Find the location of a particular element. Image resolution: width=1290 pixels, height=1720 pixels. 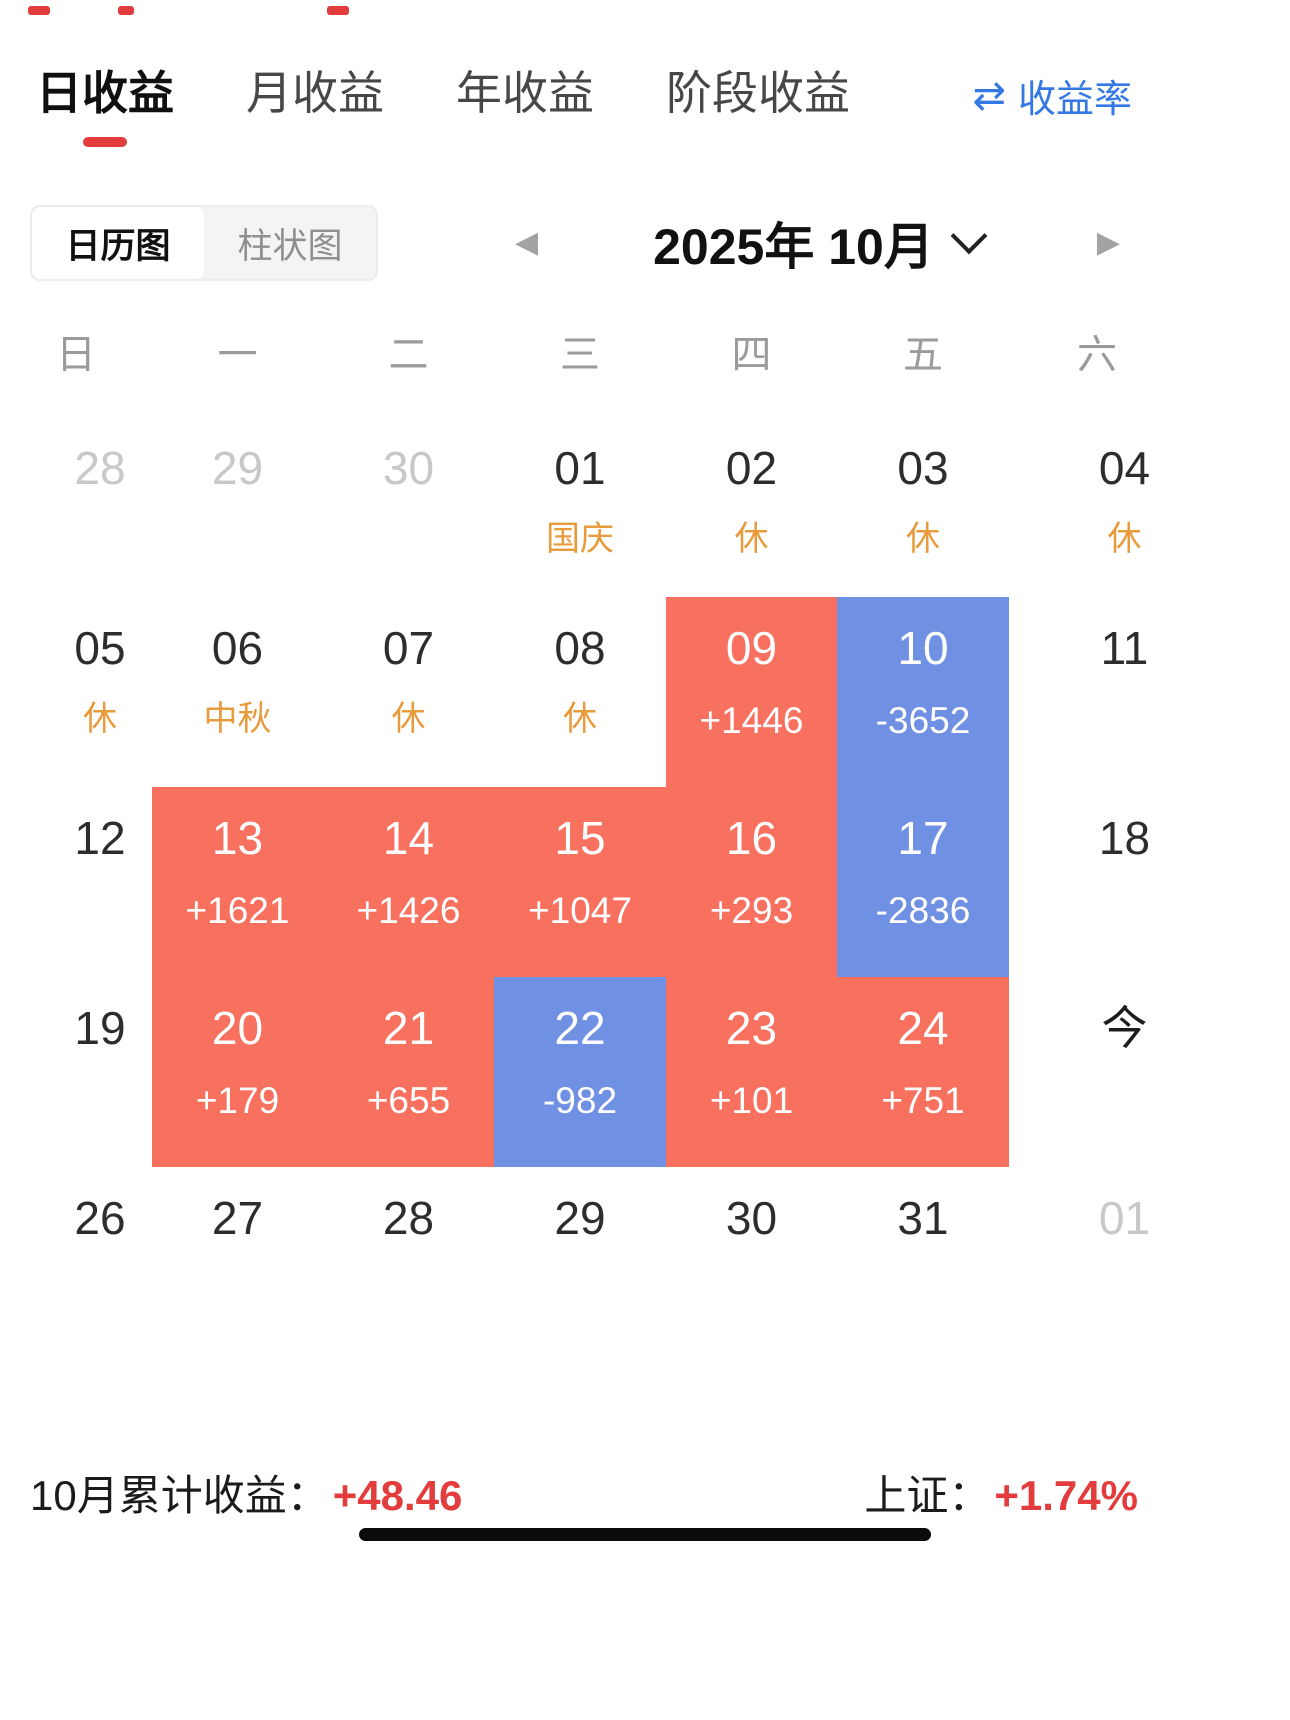

calendar-cell: 06 中秋 is located at coordinates (237, 692).